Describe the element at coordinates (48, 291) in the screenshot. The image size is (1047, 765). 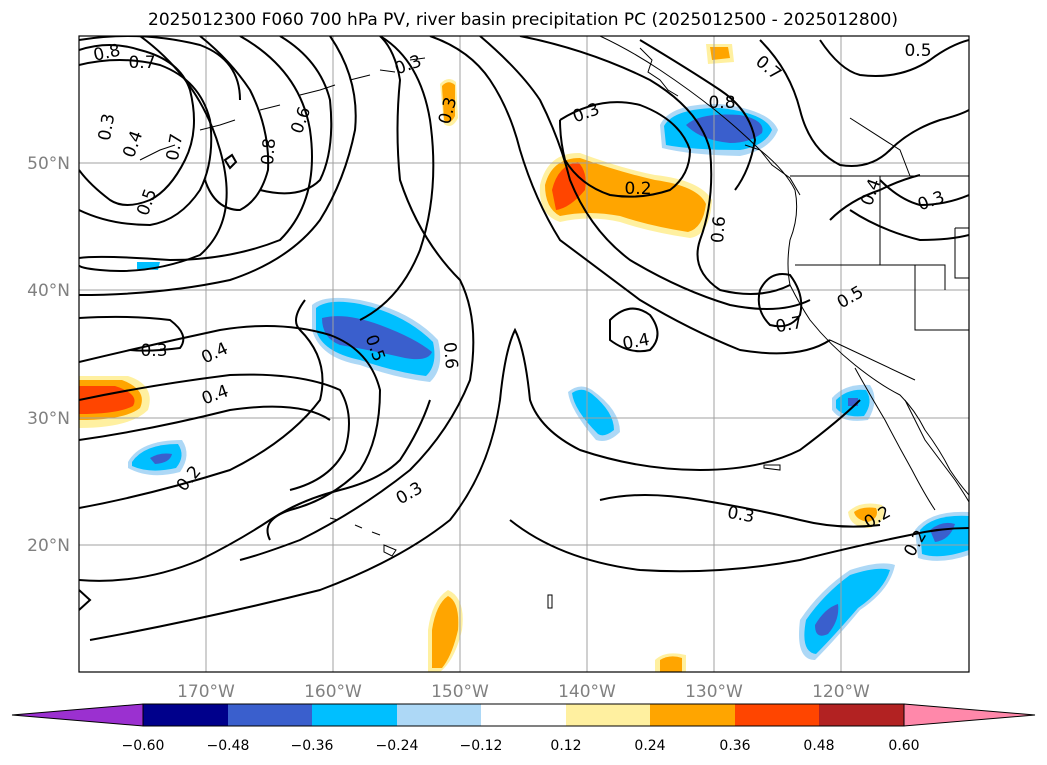
I see `lat-tick-label: 40°N` at that location.